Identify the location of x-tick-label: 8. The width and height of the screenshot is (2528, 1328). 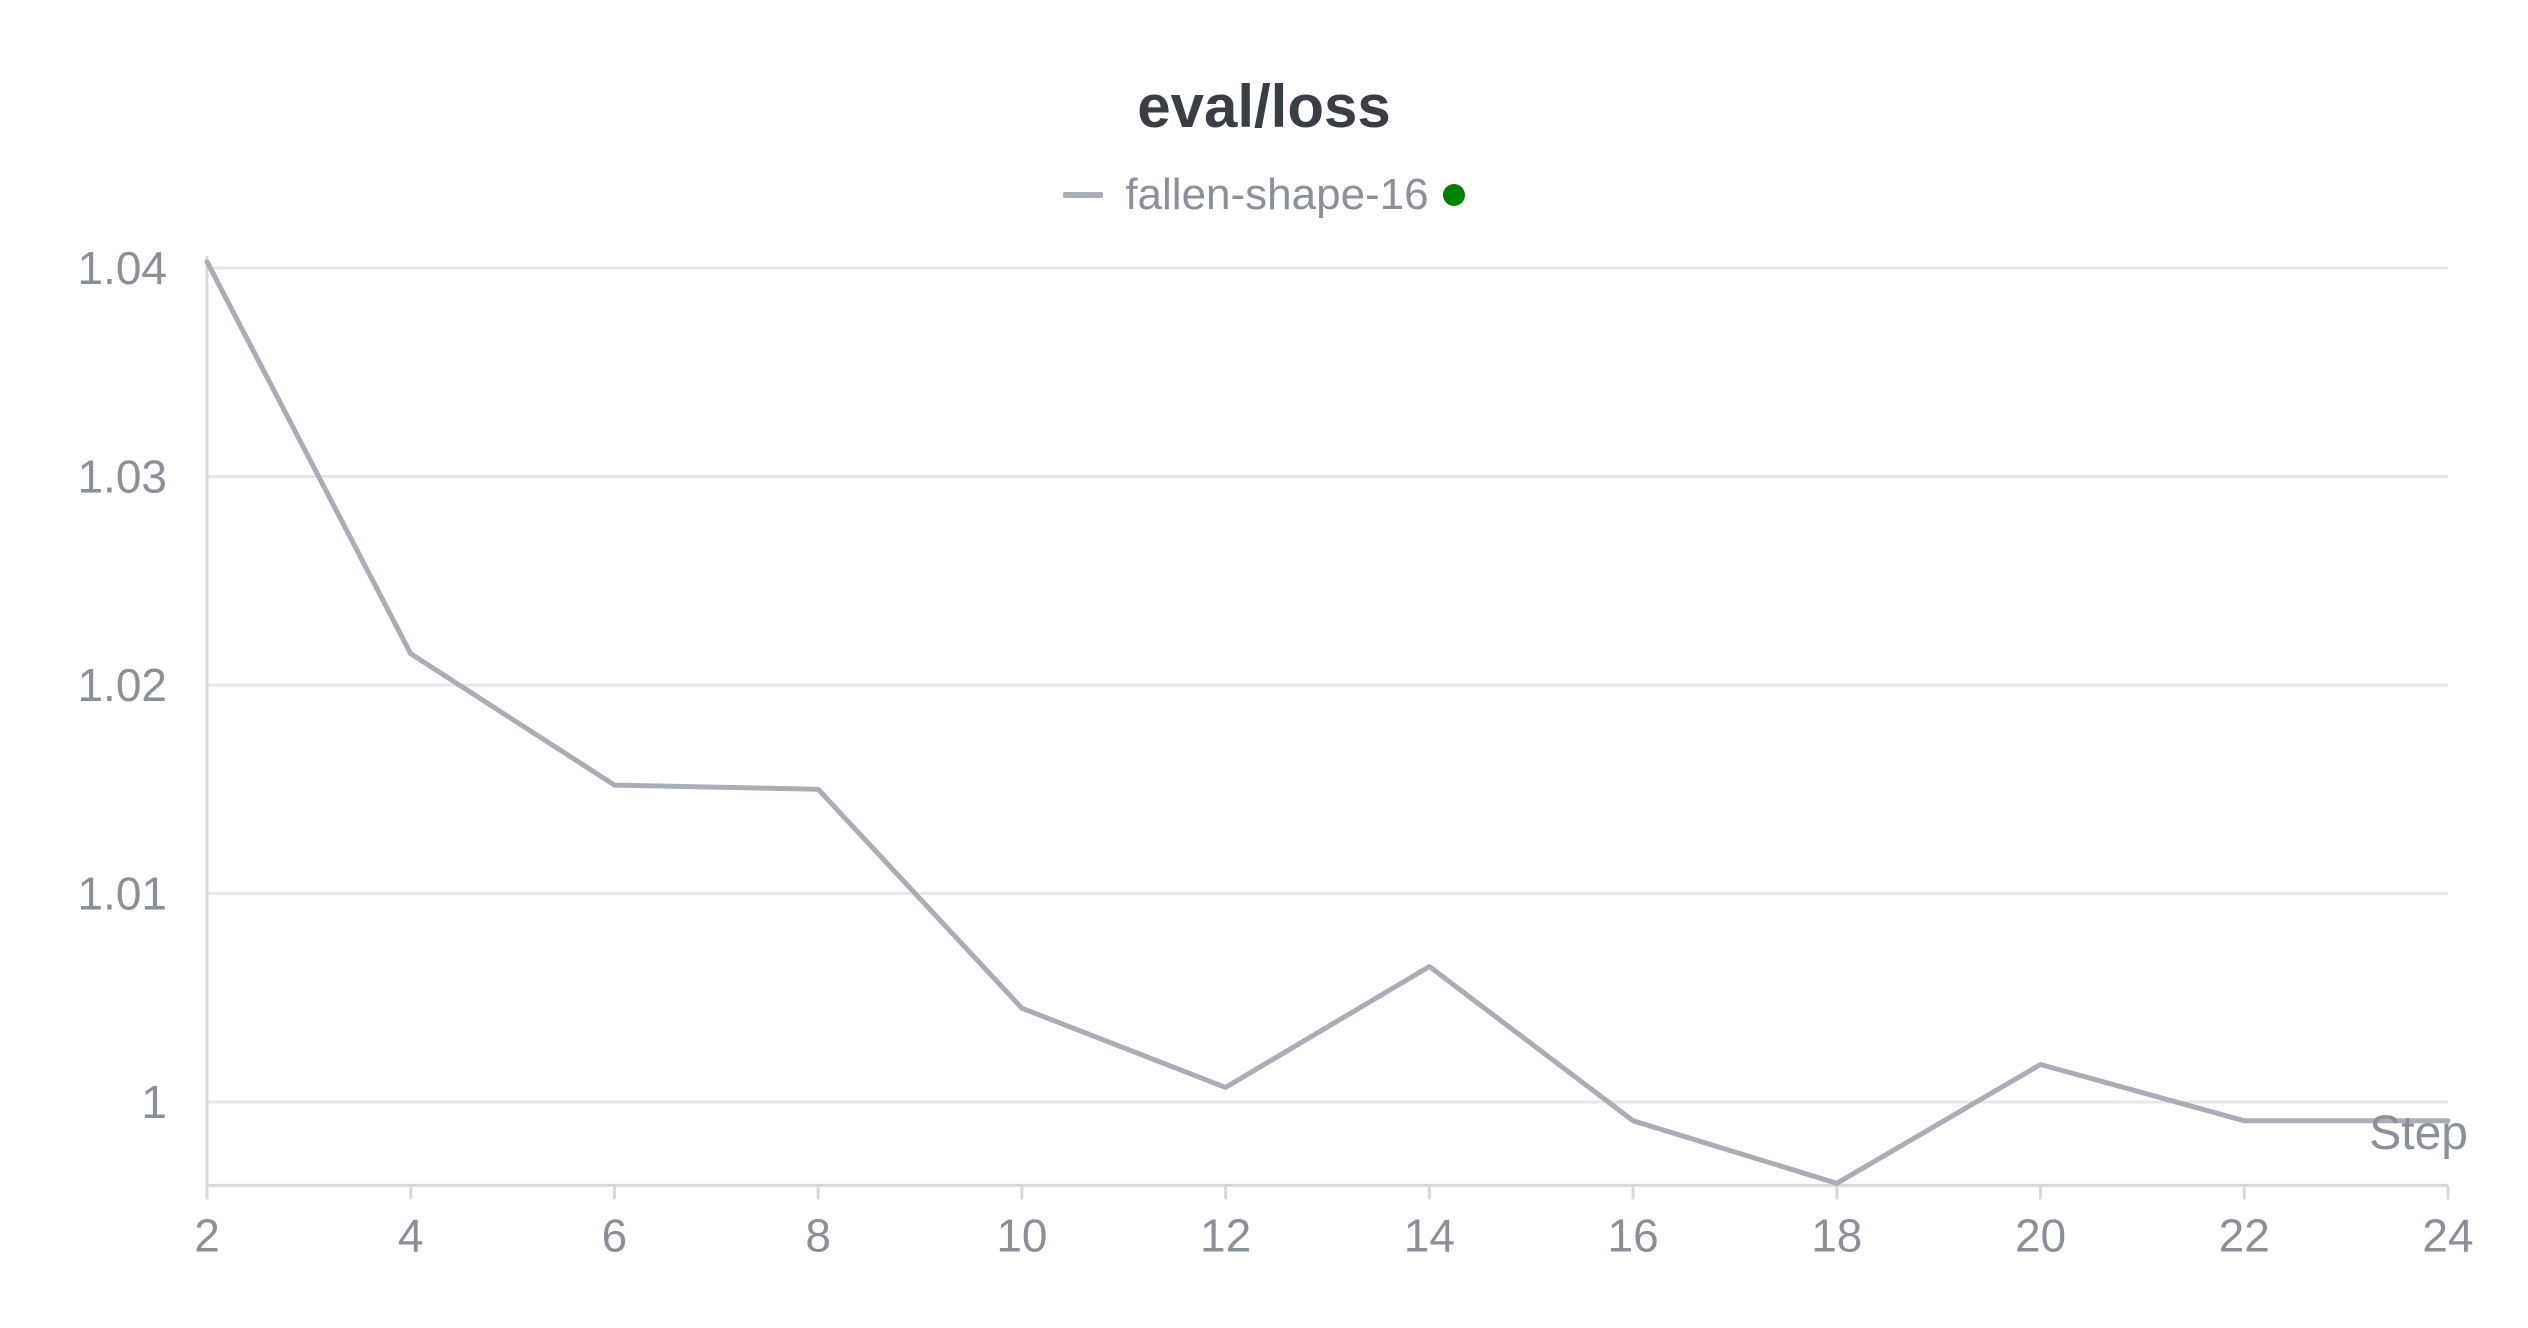
(818, 1235).